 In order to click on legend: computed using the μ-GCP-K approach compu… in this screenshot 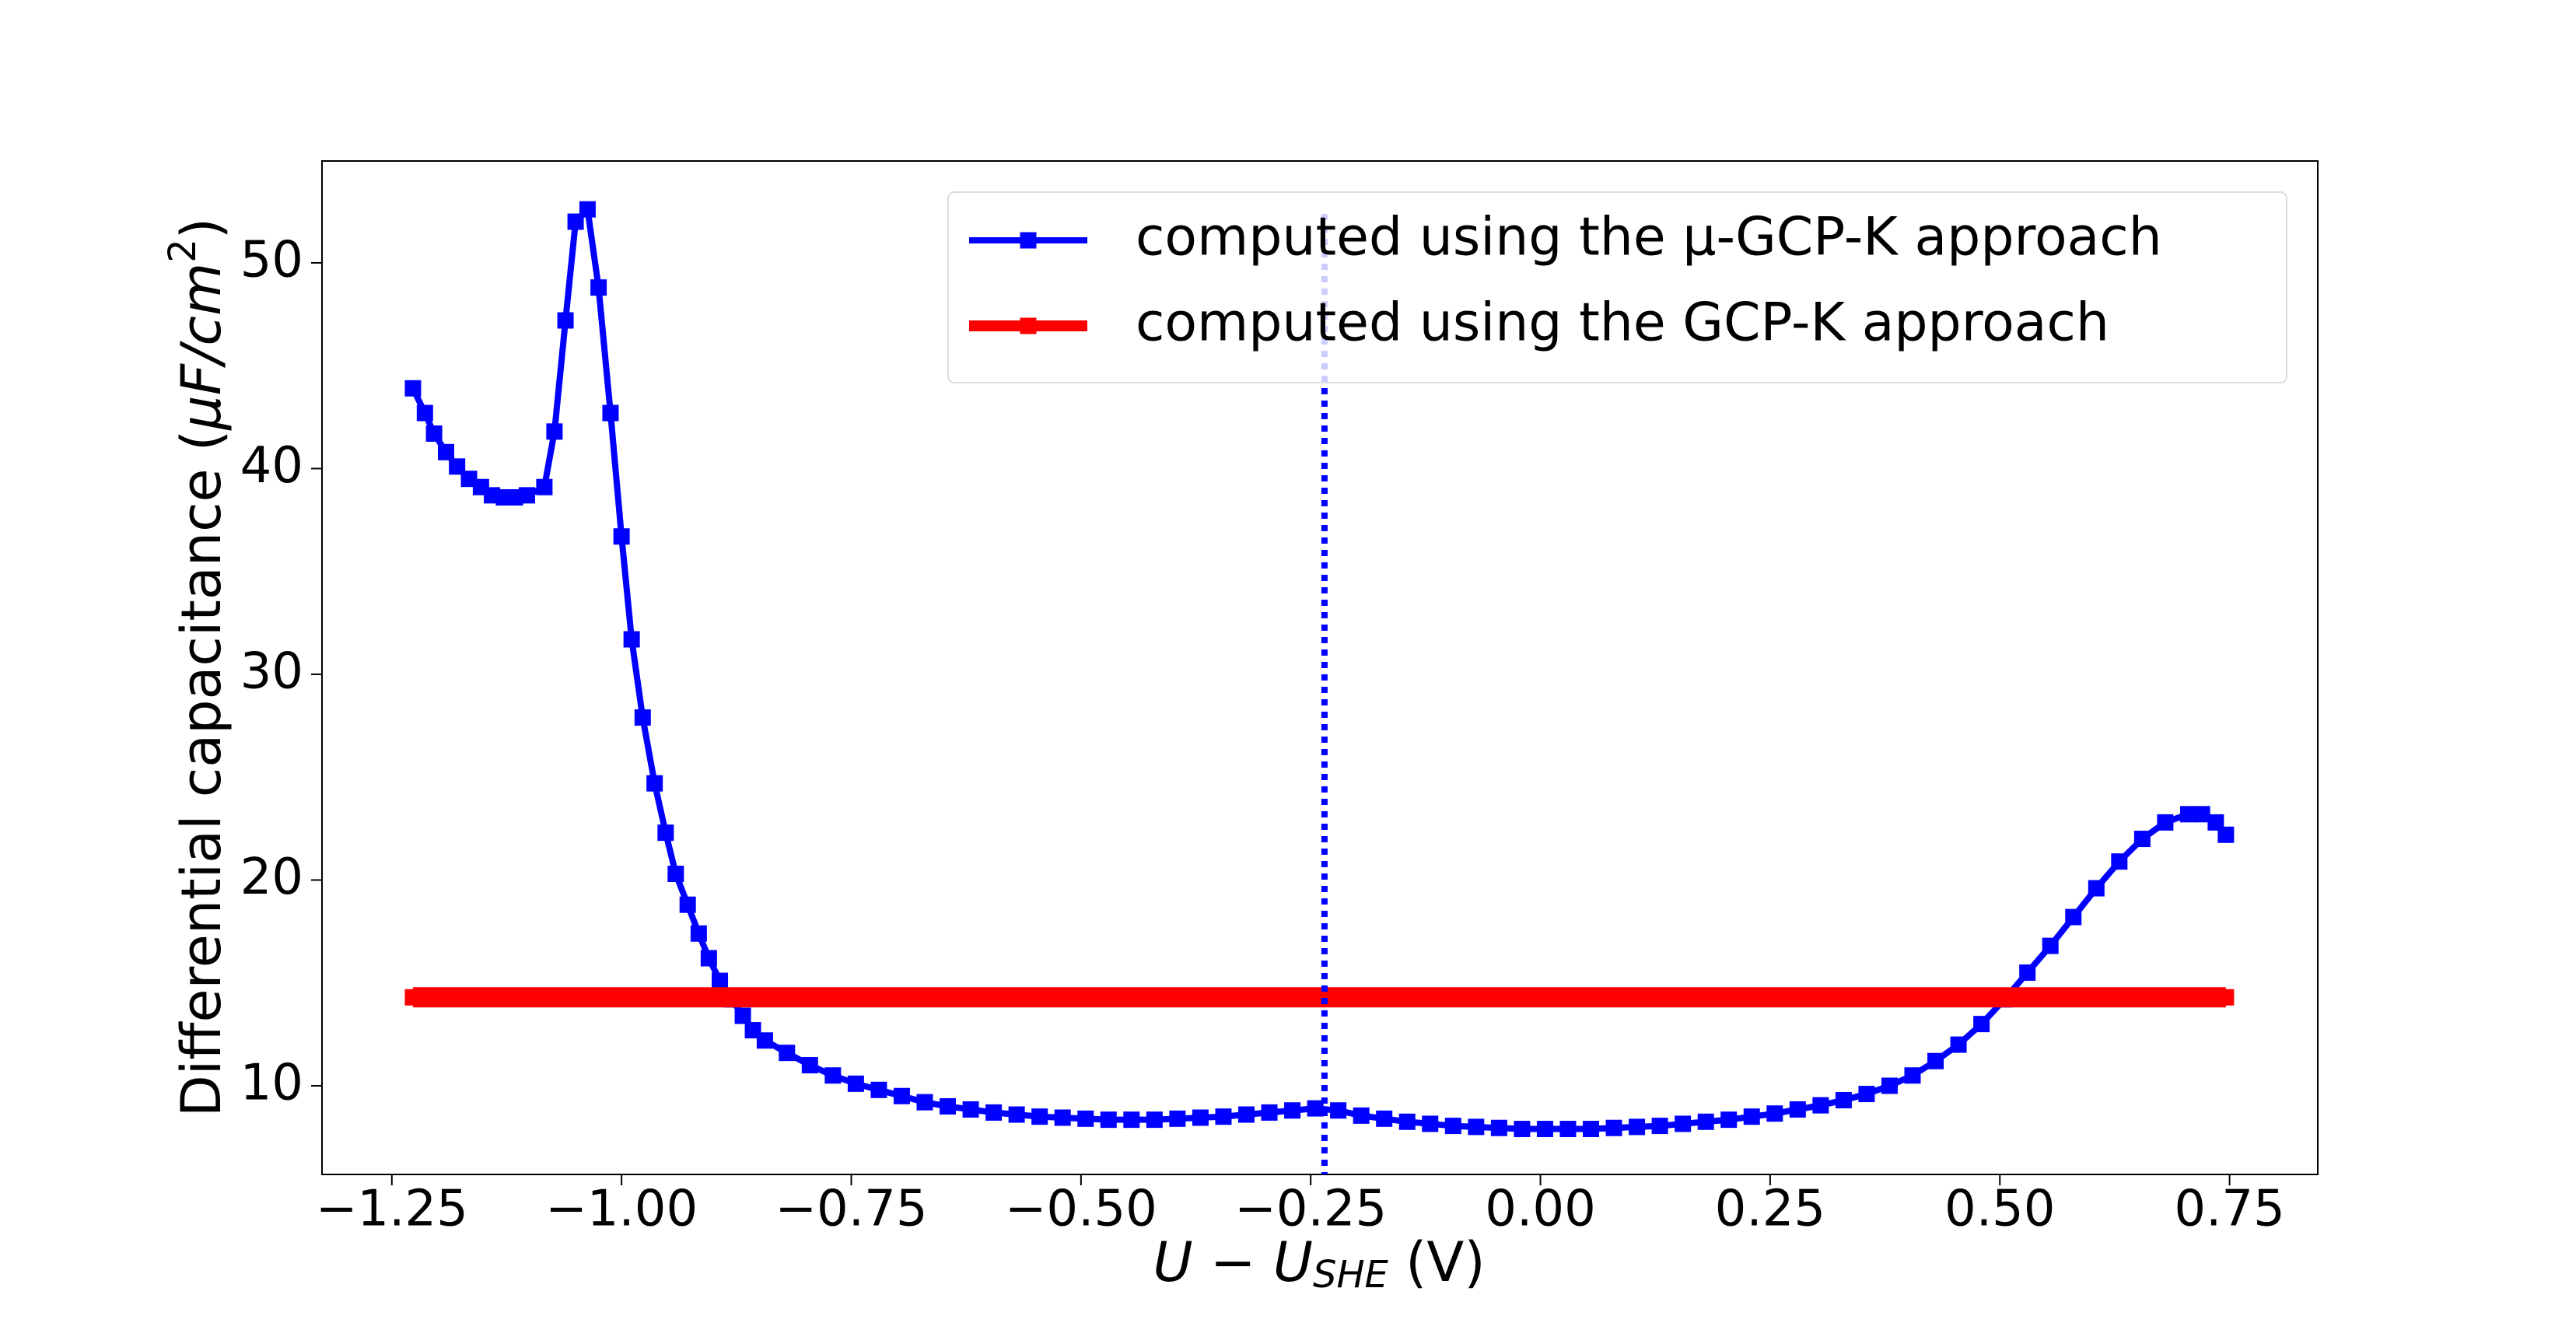, I will do `click(1617, 287)`.